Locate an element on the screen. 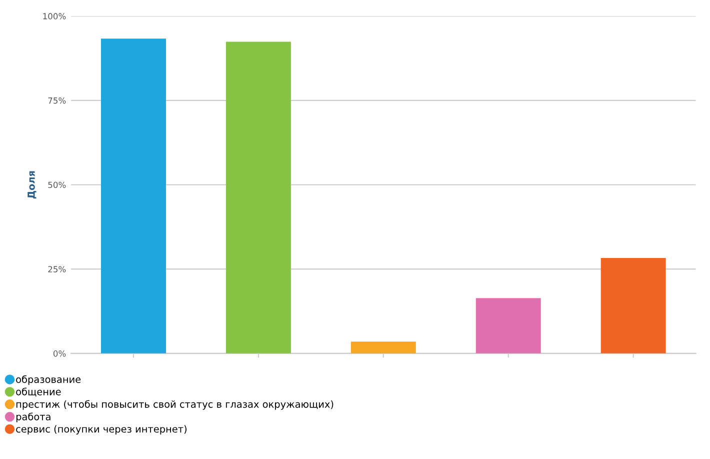 Image resolution: width=710 pixels, height=459 pixels. y-tick-label: 25% is located at coordinates (57, 269).